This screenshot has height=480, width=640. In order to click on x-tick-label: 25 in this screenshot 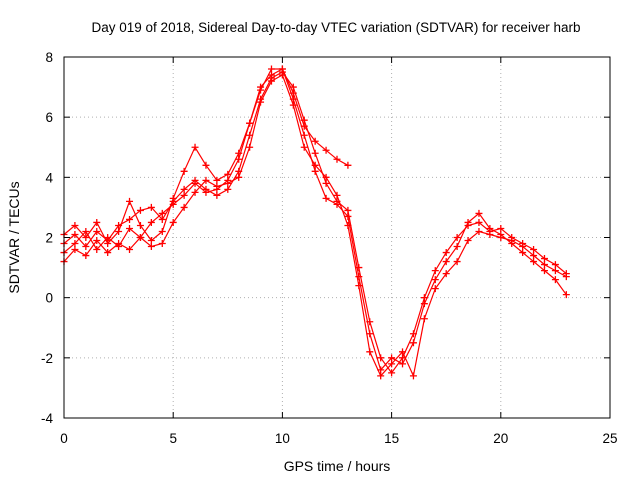, I will do `click(609, 438)`.